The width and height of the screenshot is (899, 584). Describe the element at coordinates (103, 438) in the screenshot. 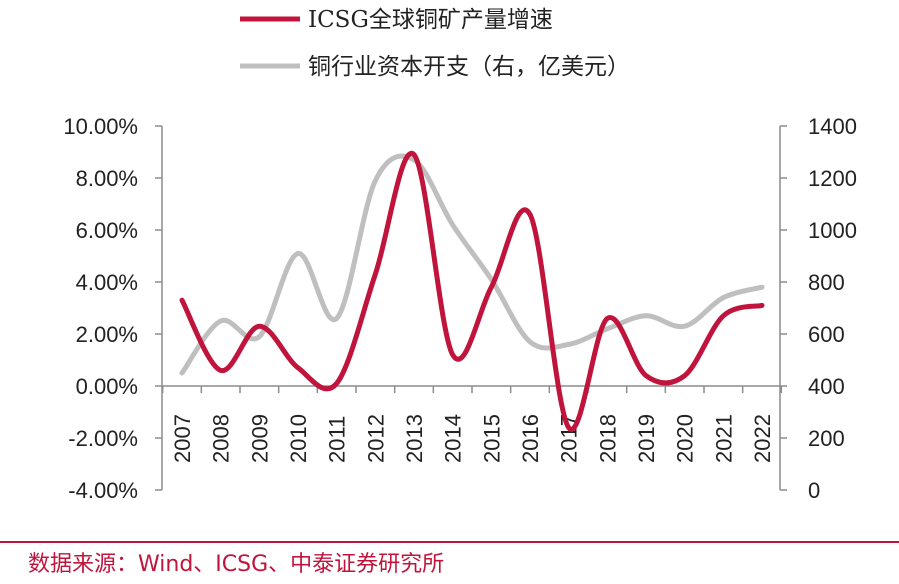

I see `left-axis-tick-label: -2.00%` at that location.